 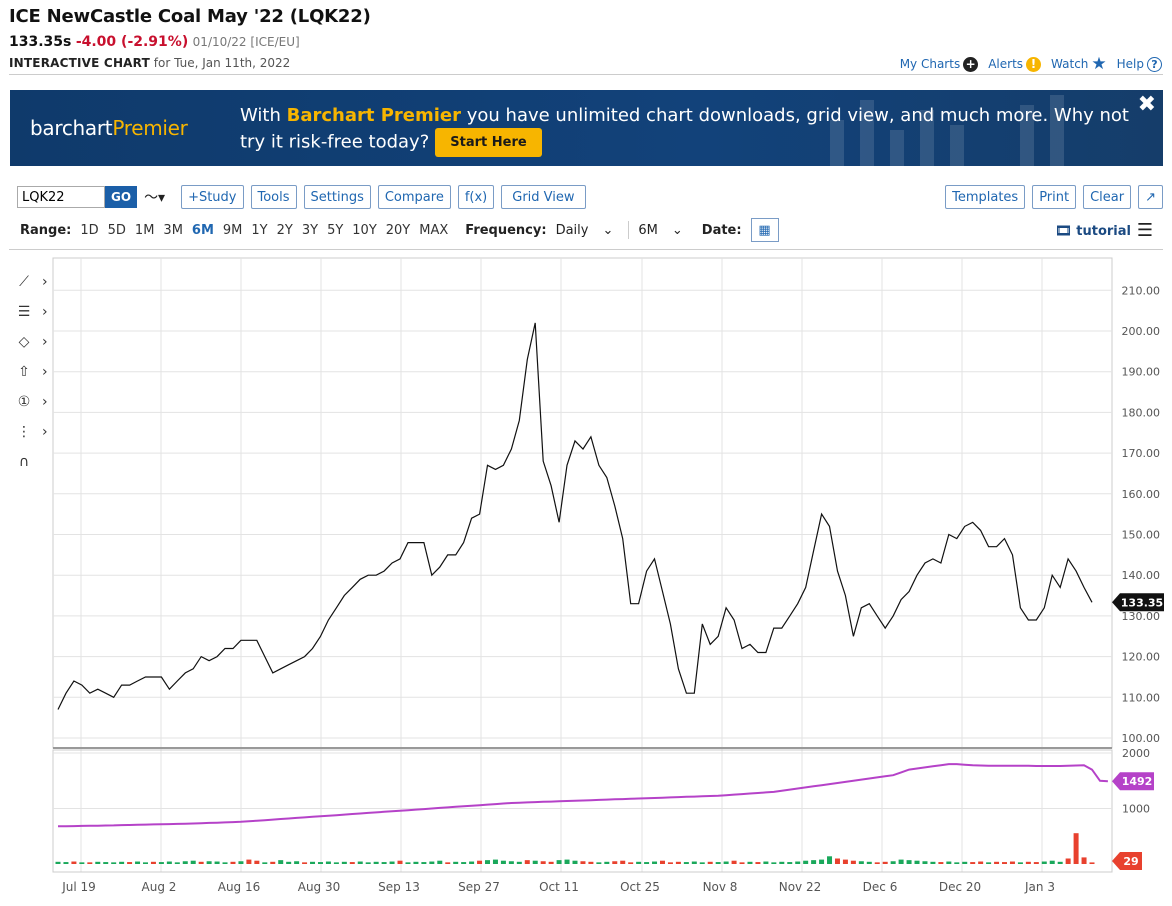 What do you see at coordinates (30, 432) in the screenshot?
I see `tree-tool: ⋮ ›` at bounding box center [30, 432].